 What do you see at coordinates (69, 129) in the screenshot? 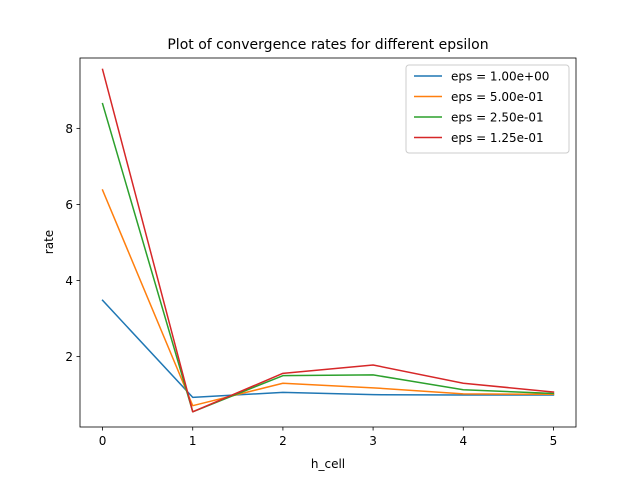
I see `y-tick-label: 8` at bounding box center [69, 129].